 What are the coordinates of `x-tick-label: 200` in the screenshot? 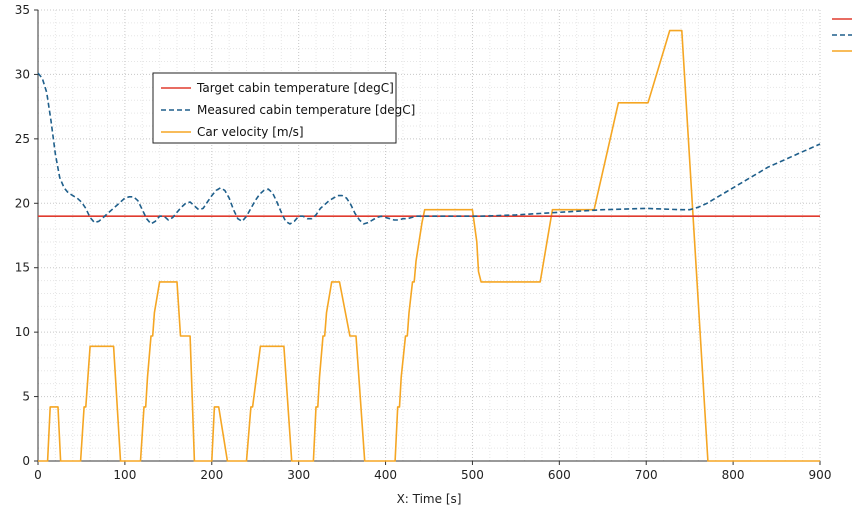 It's located at (211, 475).